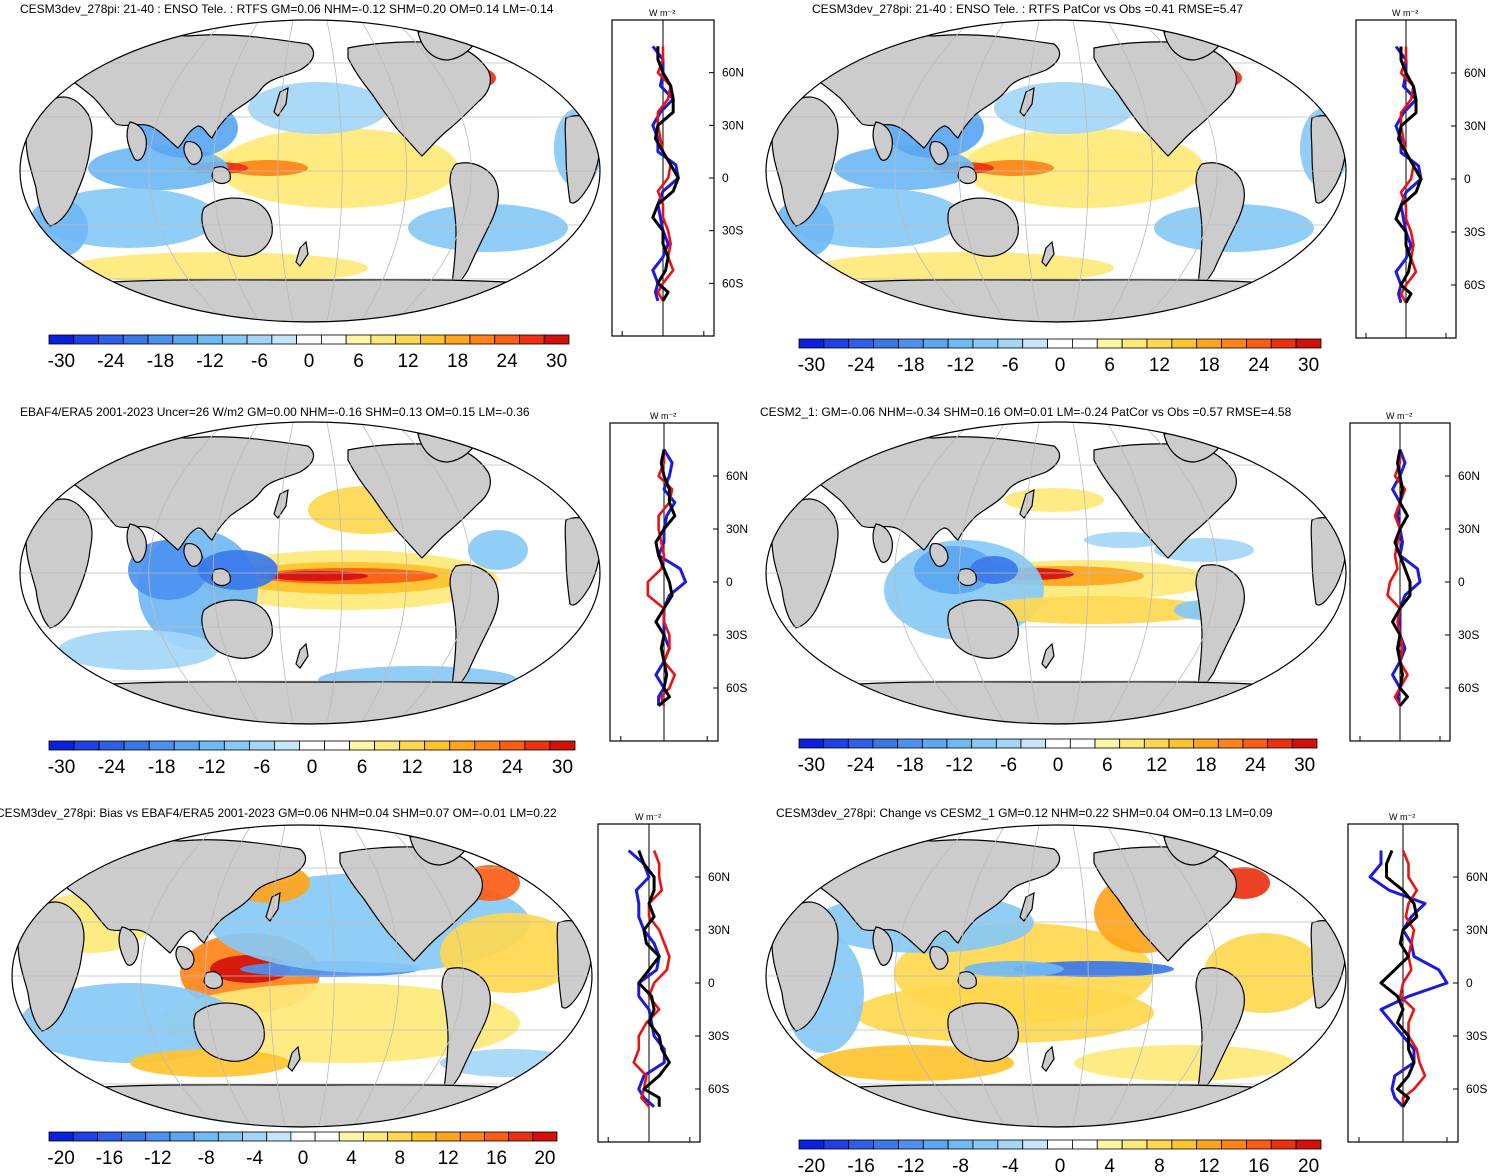 The height and width of the screenshot is (1176, 1496). I want to click on colorbar: -20 -16 -12 -8 -4 0 4 8 12 16 20, so click(1060, 1157).